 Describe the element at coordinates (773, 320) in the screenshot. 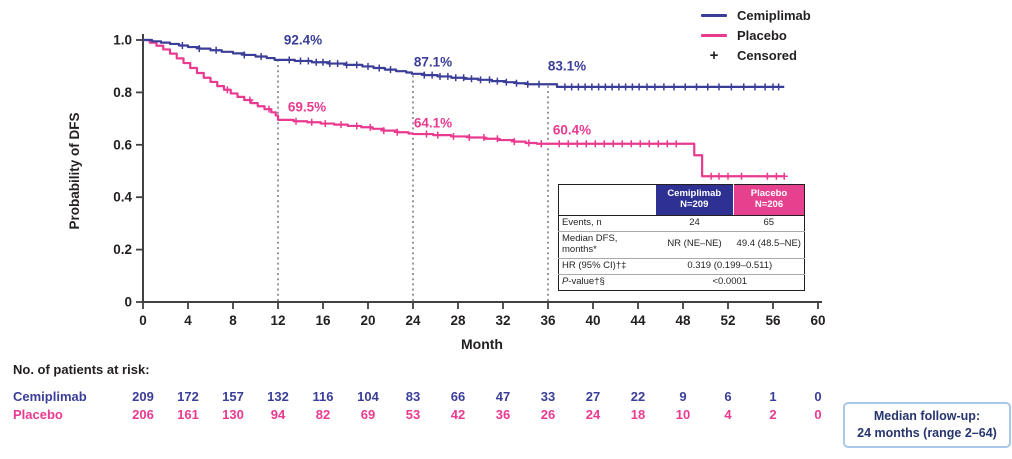

I see `x-tick-label: 56` at that location.